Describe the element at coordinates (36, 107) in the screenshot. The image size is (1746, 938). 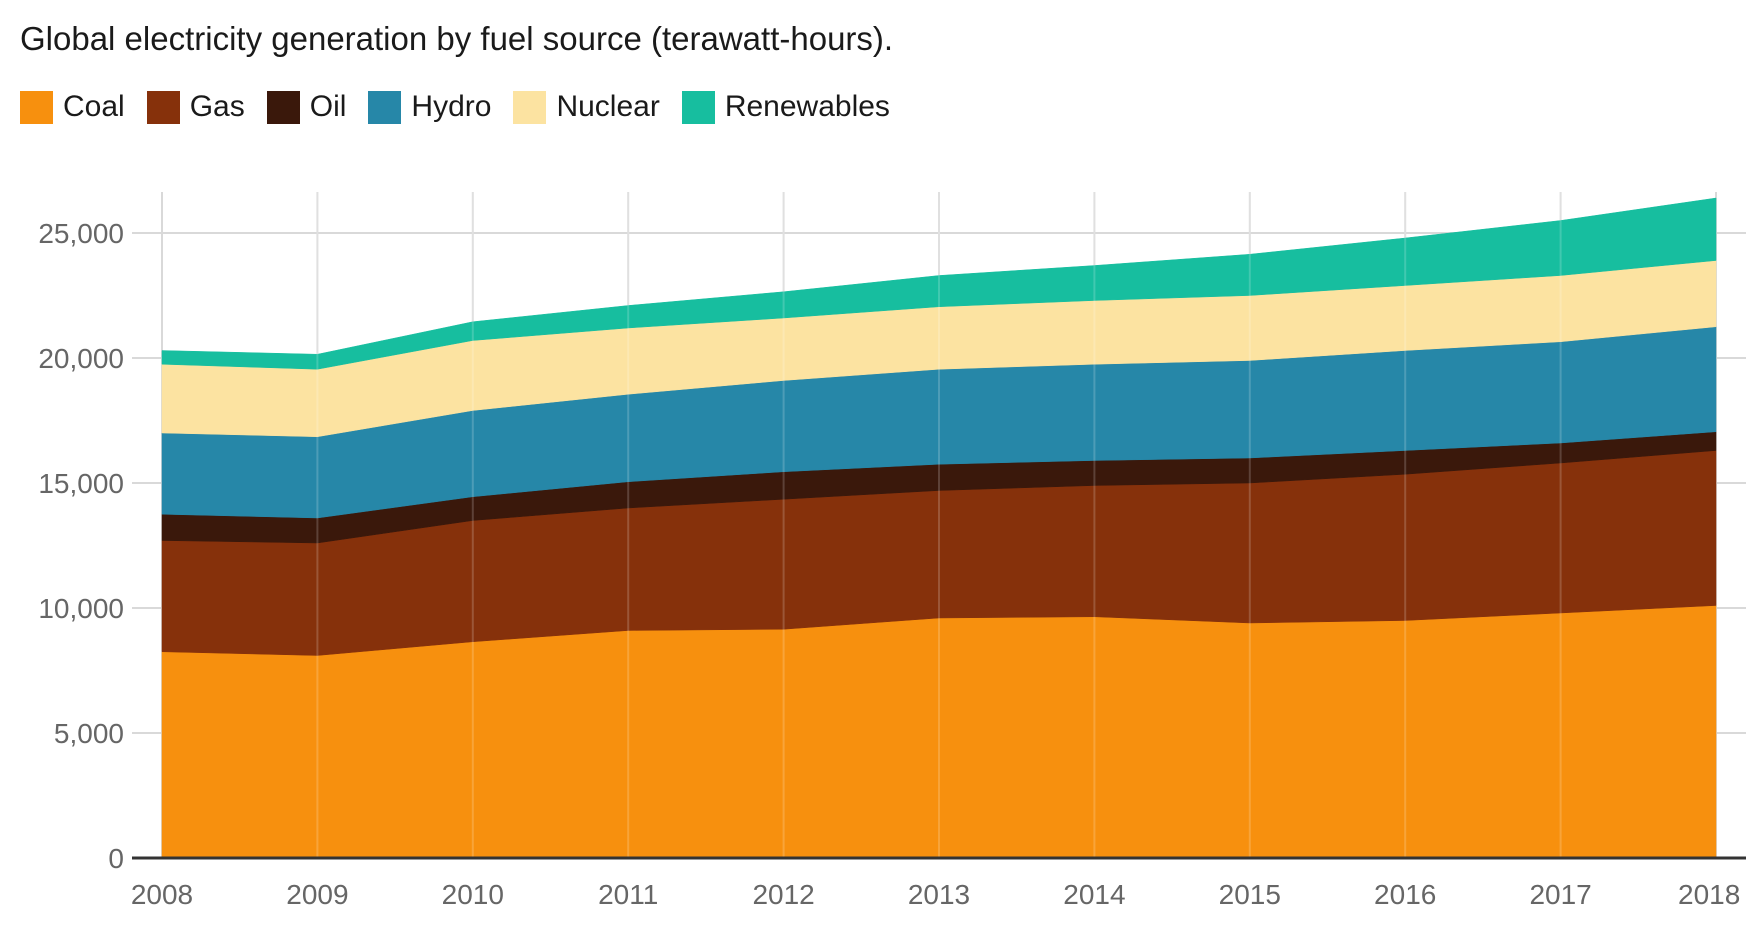
I see `legend-swatch-coal` at that location.